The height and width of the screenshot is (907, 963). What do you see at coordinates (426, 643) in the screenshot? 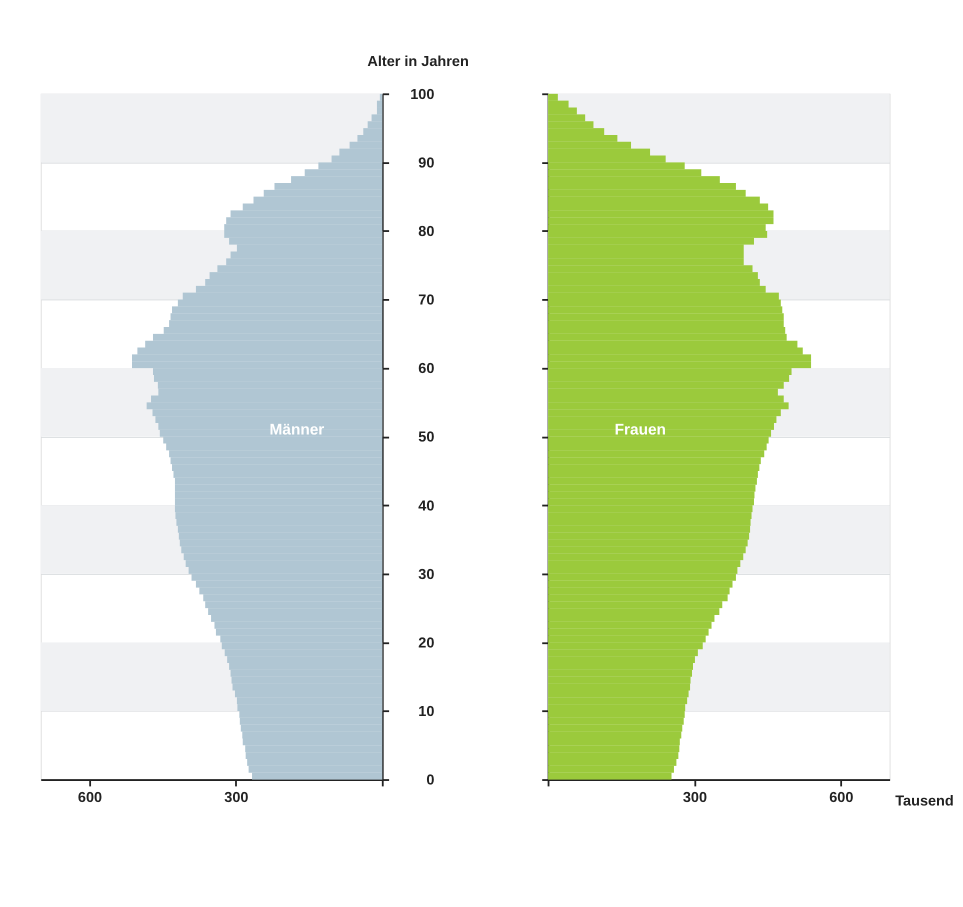
I see `y-tick-label: 20` at bounding box center [426, 643].